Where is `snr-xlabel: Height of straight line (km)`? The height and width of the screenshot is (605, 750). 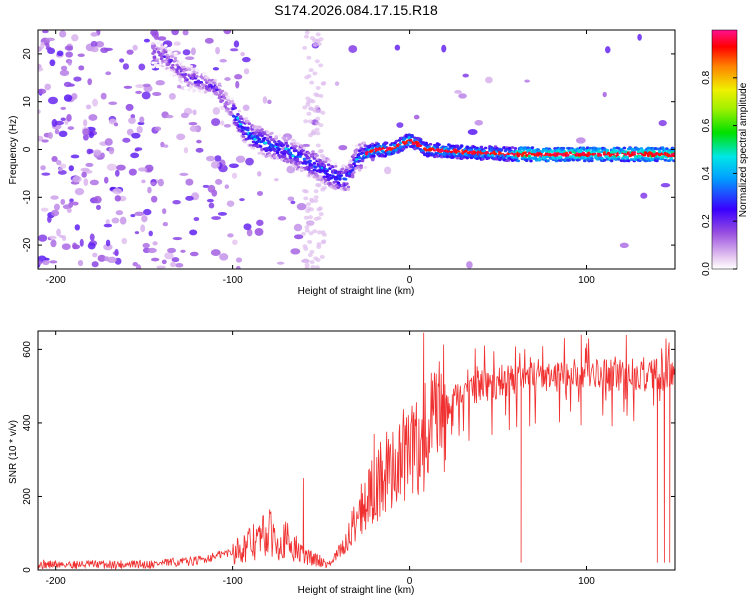 snr-xlabel: Height of straight line (km) is located at coordinates (356, 590).